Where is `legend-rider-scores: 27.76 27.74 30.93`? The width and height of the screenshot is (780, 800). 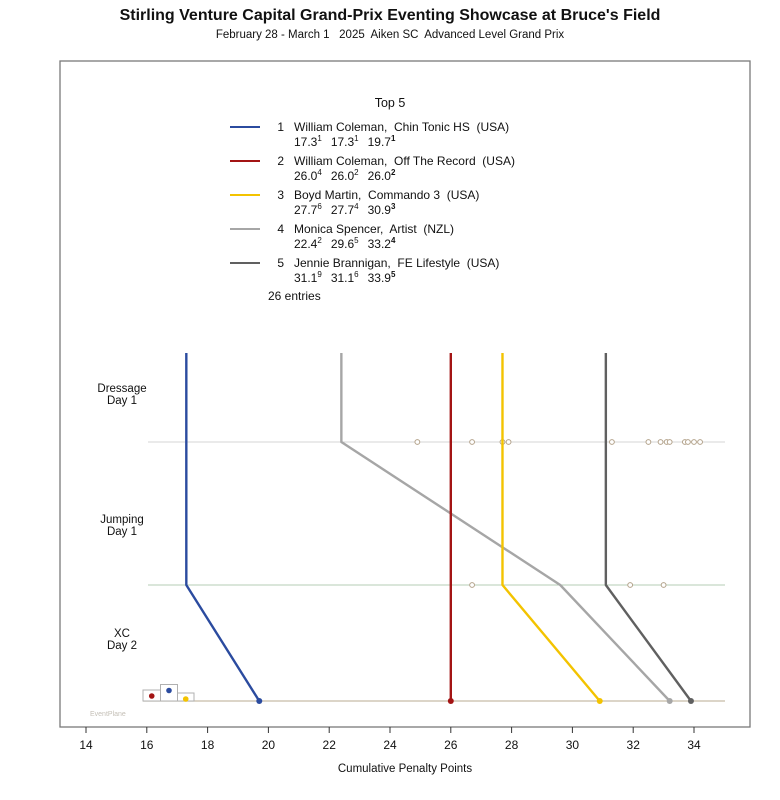 legend-rider-scores: 27.76 27.74 30.93 is located at coordinates (432, 211).